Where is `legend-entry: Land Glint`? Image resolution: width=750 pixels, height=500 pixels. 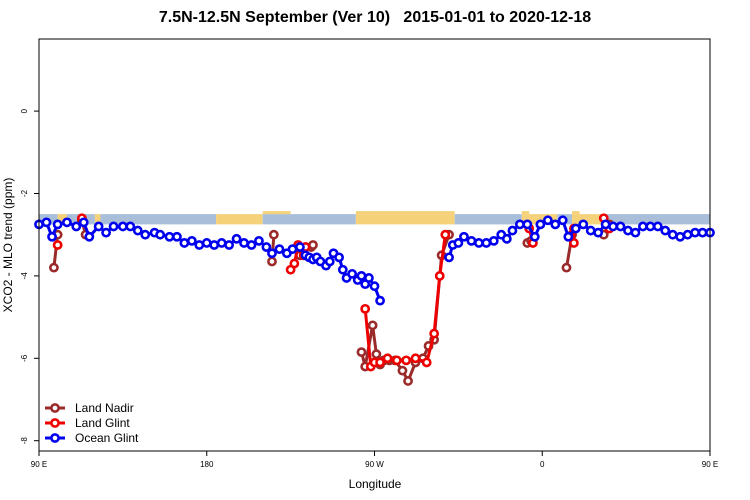 legend-entry: Land Glint is located at coordinates (87, 423).